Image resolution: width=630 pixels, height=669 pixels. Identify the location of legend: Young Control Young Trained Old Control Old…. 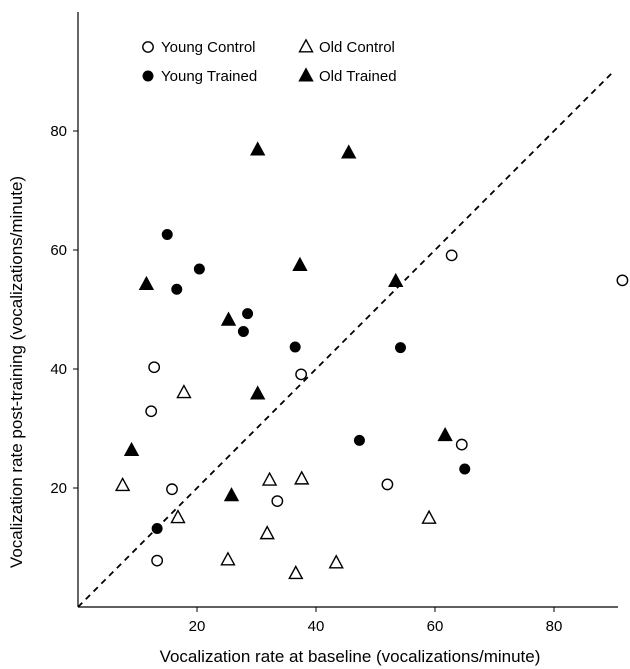
(269, 61).